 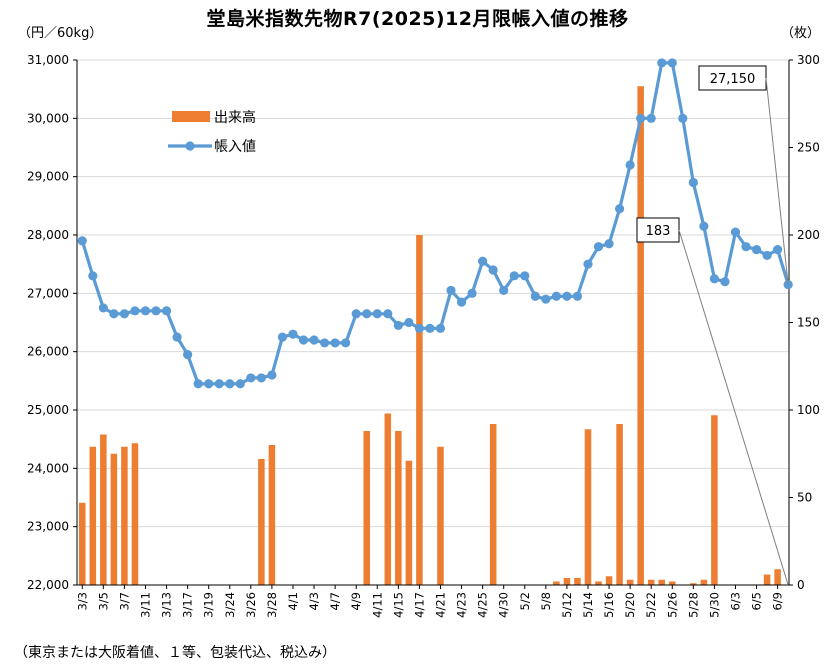 What do you see at coordinates (714, 605) in the screenshot?
I see `x-axis-tick-label: 5/30` at bounding box center [714, 605].